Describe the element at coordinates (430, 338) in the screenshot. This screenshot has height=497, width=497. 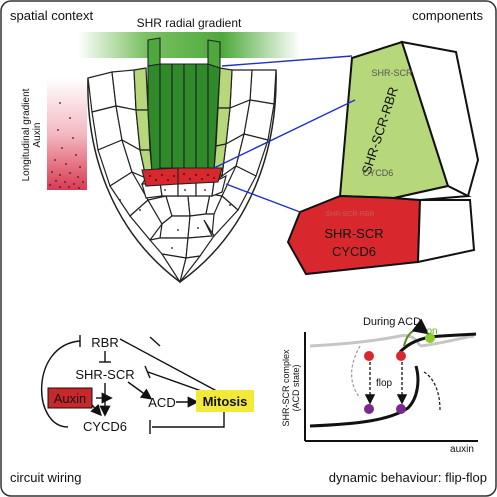
I see `state-on` at that location.